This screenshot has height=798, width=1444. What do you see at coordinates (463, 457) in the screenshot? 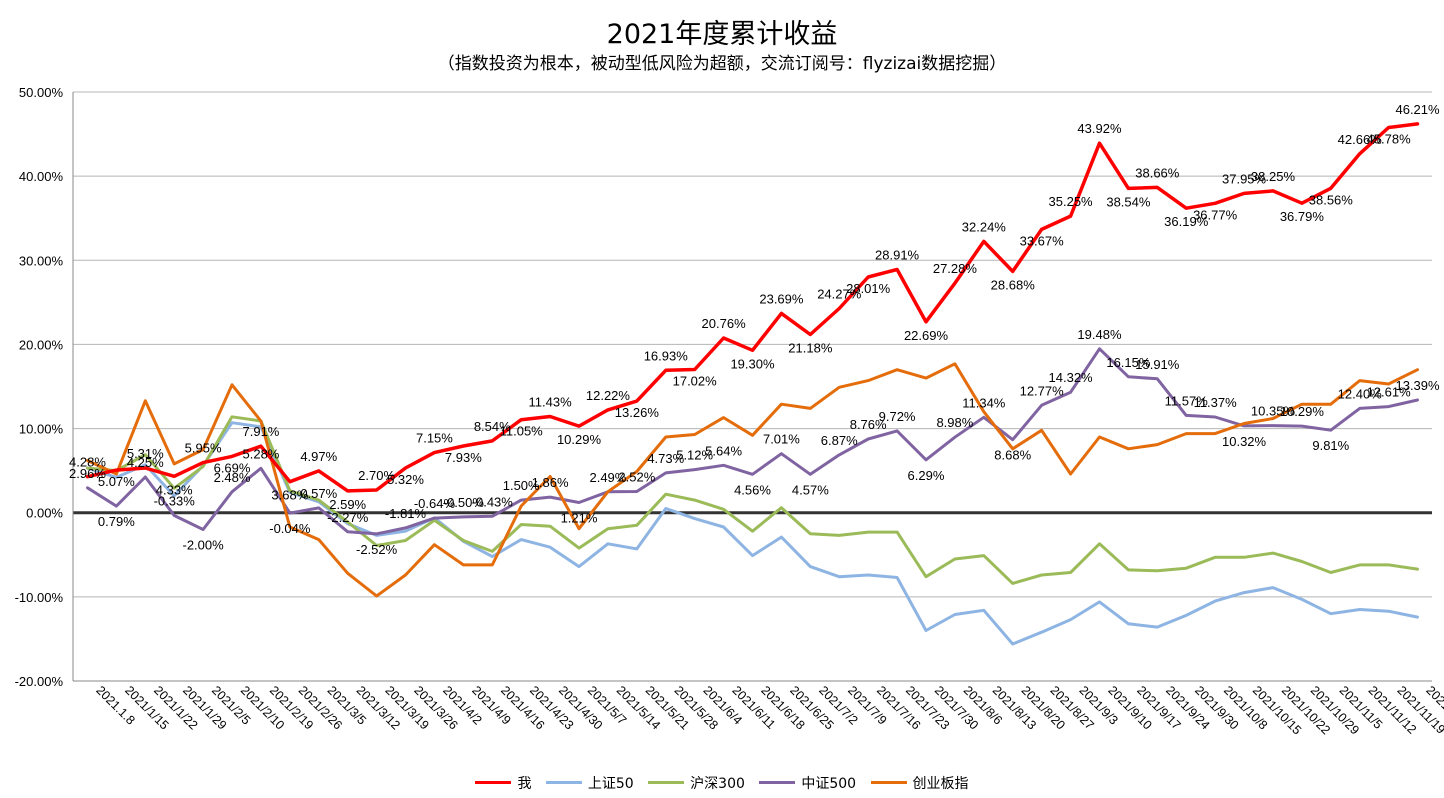
I see `data-label: 7.93%` at bounding box center [463, 457].